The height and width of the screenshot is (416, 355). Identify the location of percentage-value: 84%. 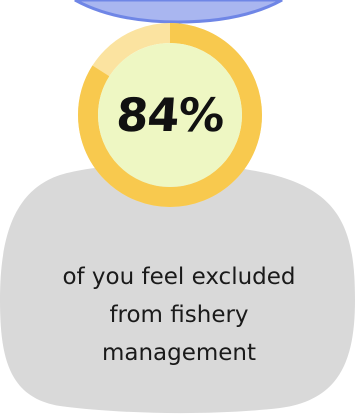
(170, 115).